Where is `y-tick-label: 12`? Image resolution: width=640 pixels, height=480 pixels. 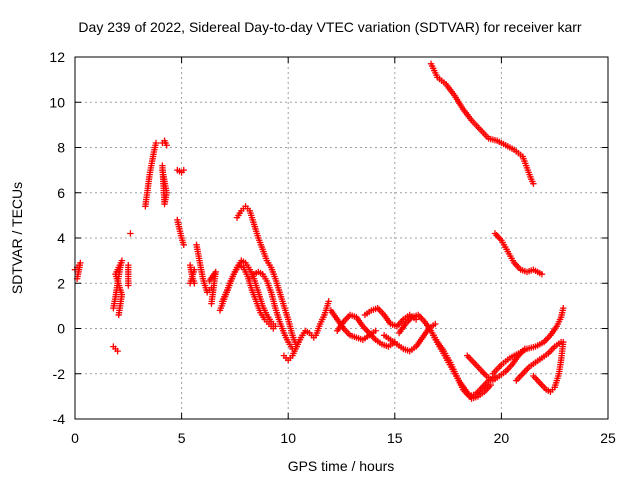 y-tick-label: 12 is located at coordinates (57, 57).